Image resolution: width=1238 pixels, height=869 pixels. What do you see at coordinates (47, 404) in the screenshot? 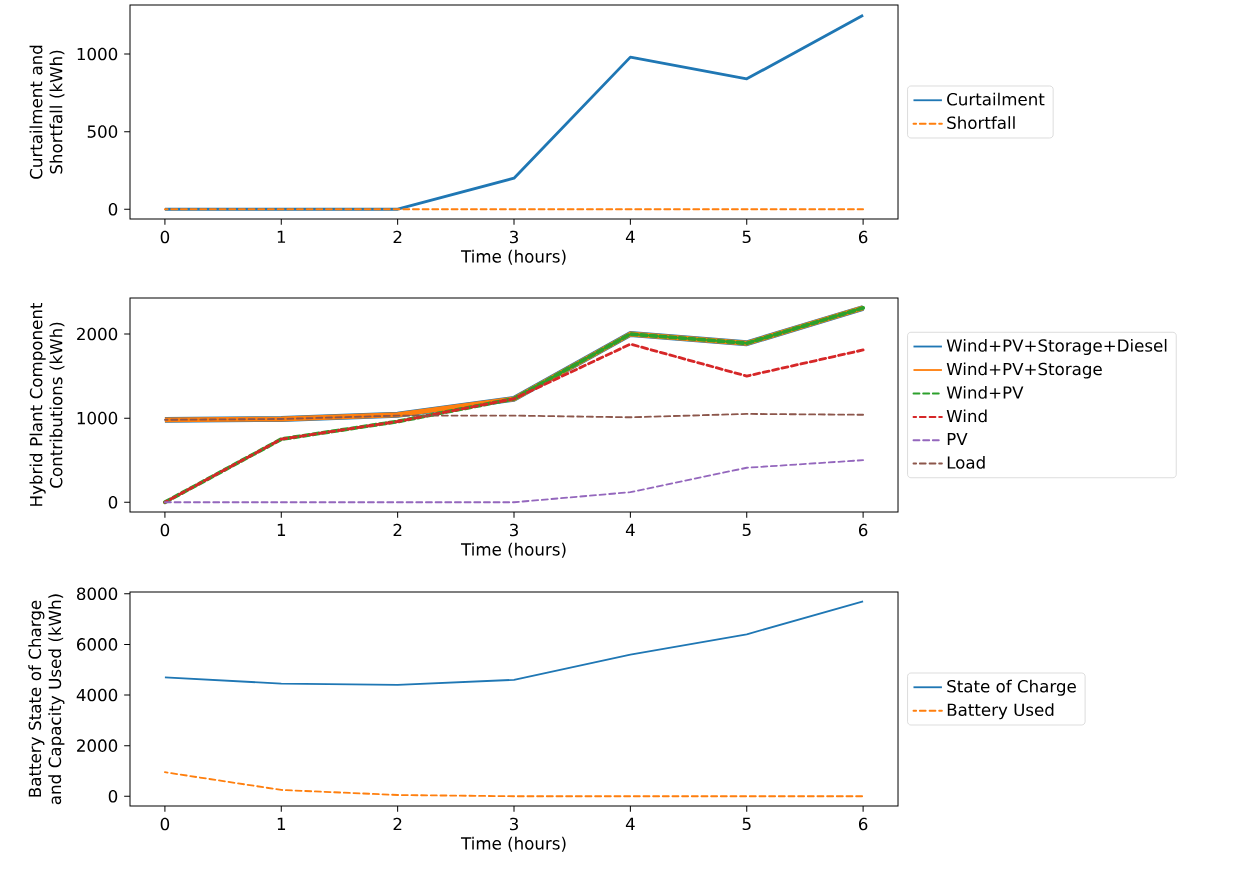
I see `y-axis-title: Hybrid Plant Component Contributions (kWh)` at bounding box center [47, 404].